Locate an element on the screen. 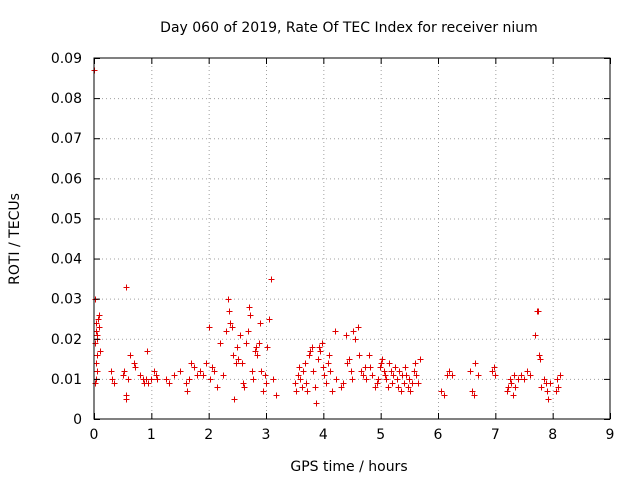 The image size is (640, 480). y-tick-label: 0.02 is located at coordinates (66, 340).